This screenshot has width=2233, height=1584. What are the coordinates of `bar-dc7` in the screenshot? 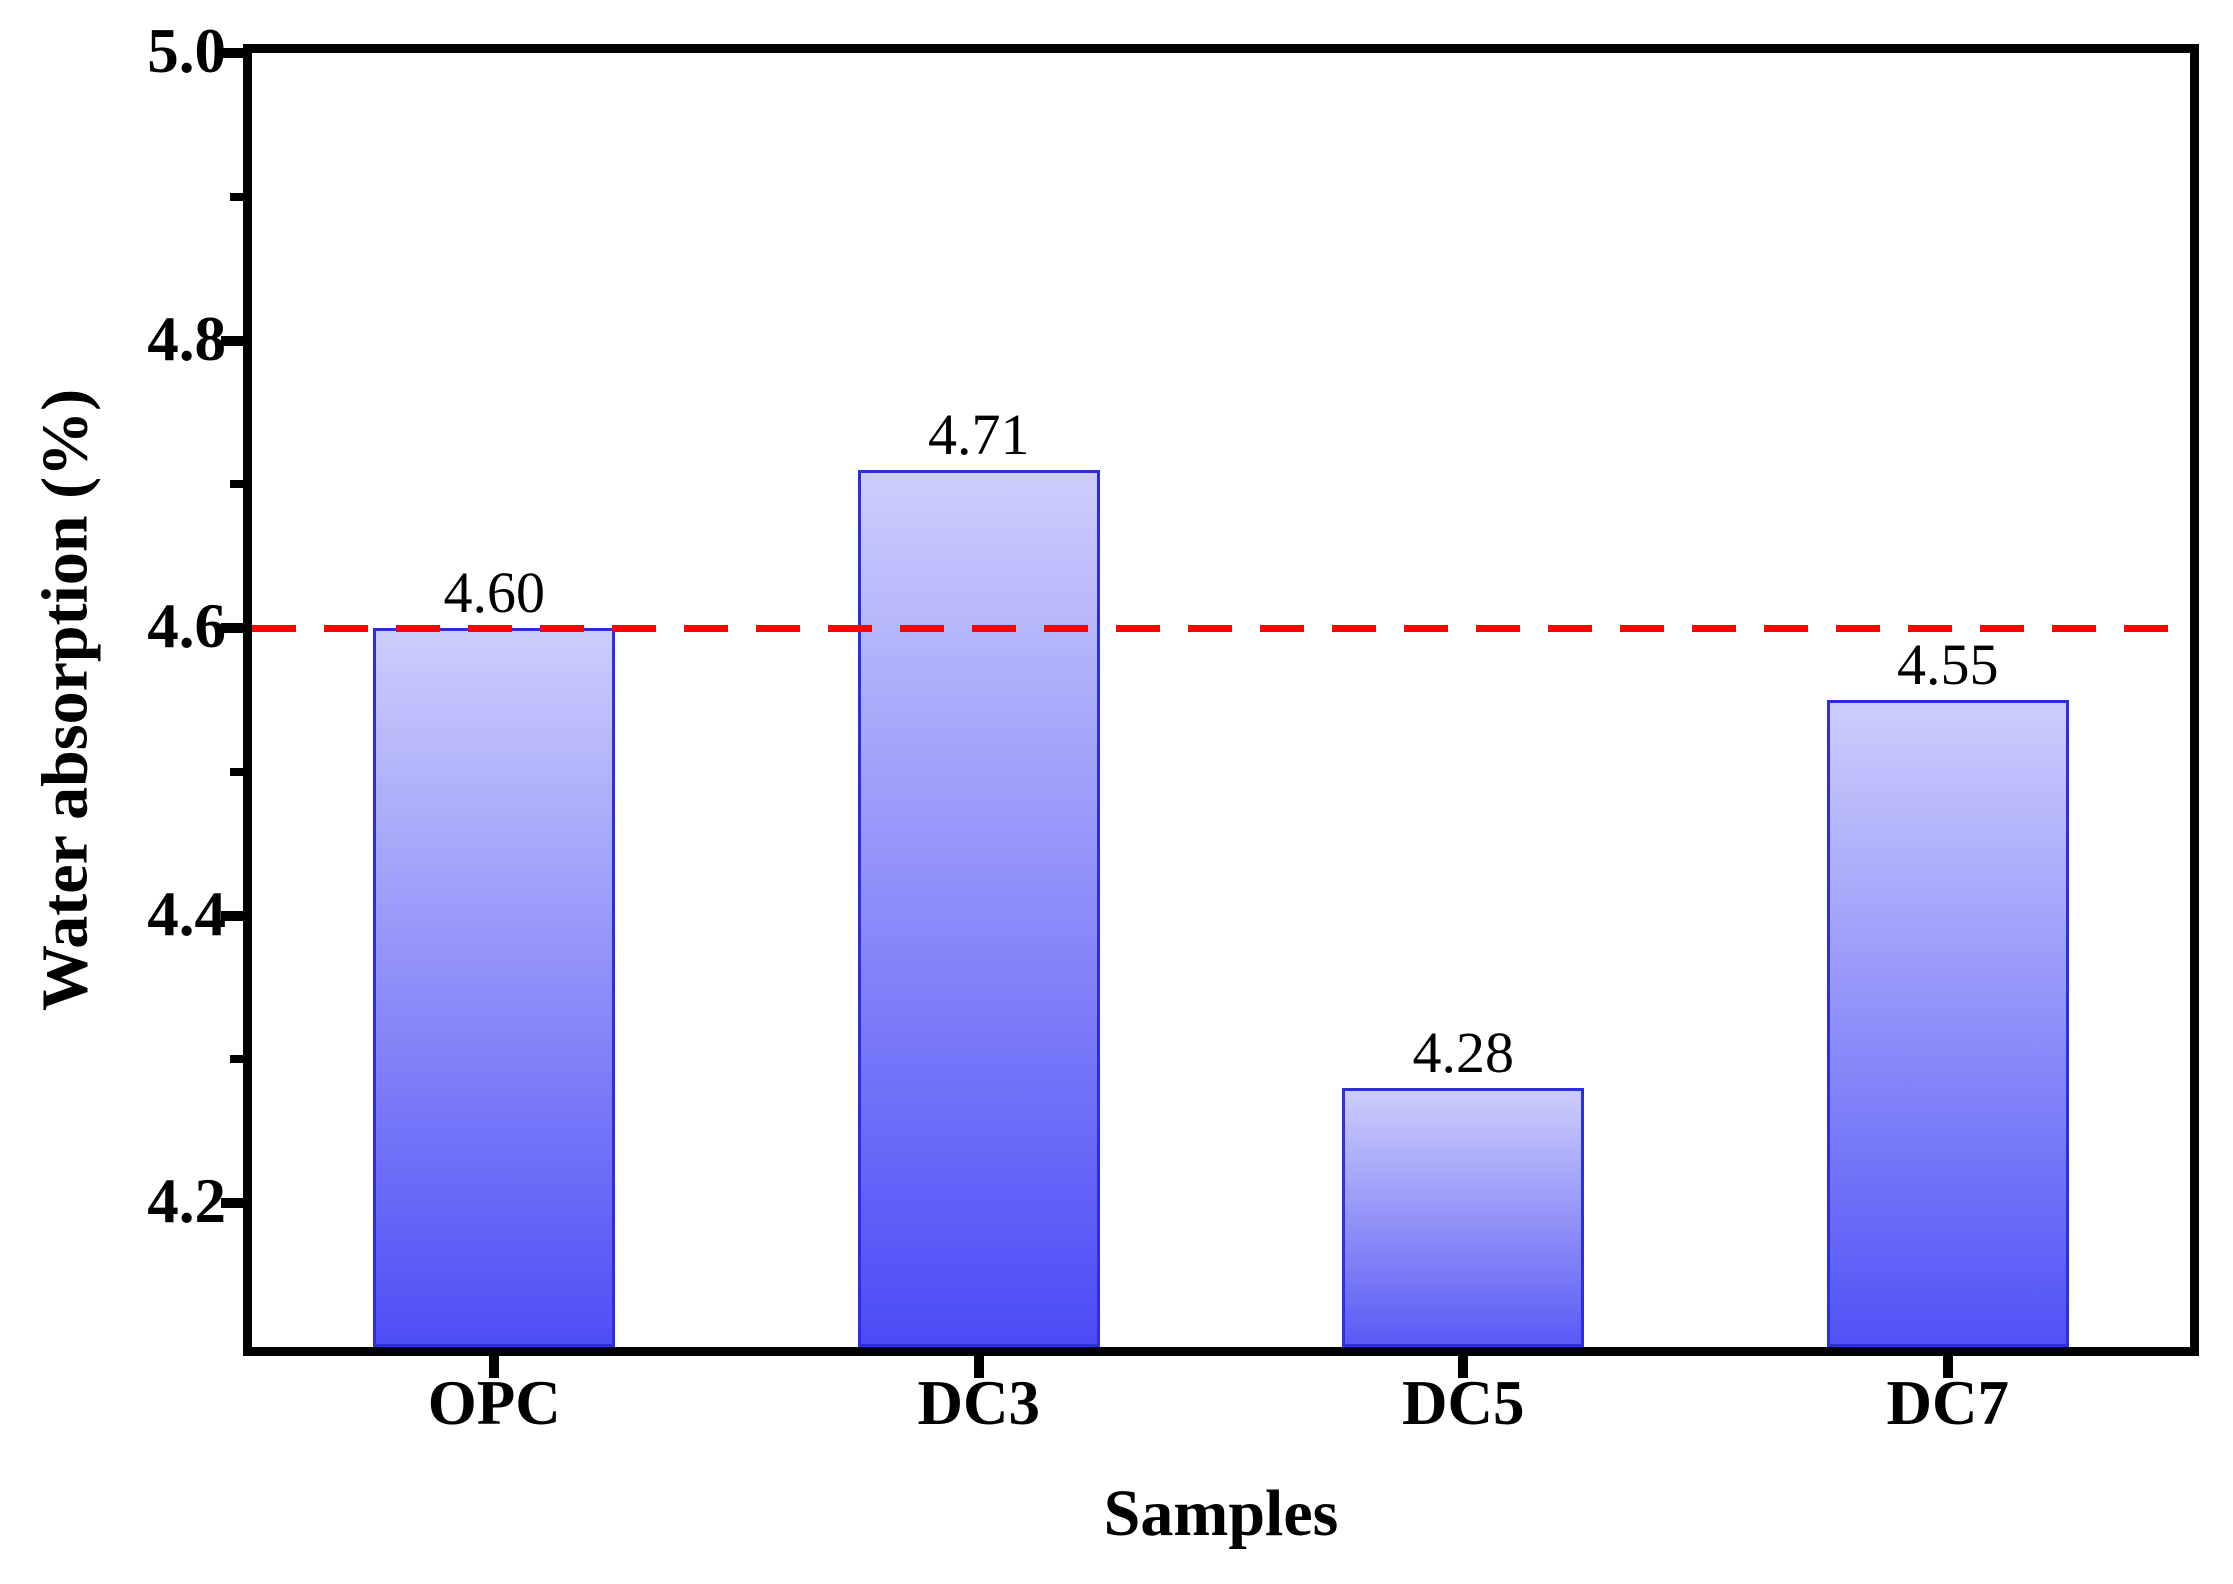 It's located at (1947, 1023).